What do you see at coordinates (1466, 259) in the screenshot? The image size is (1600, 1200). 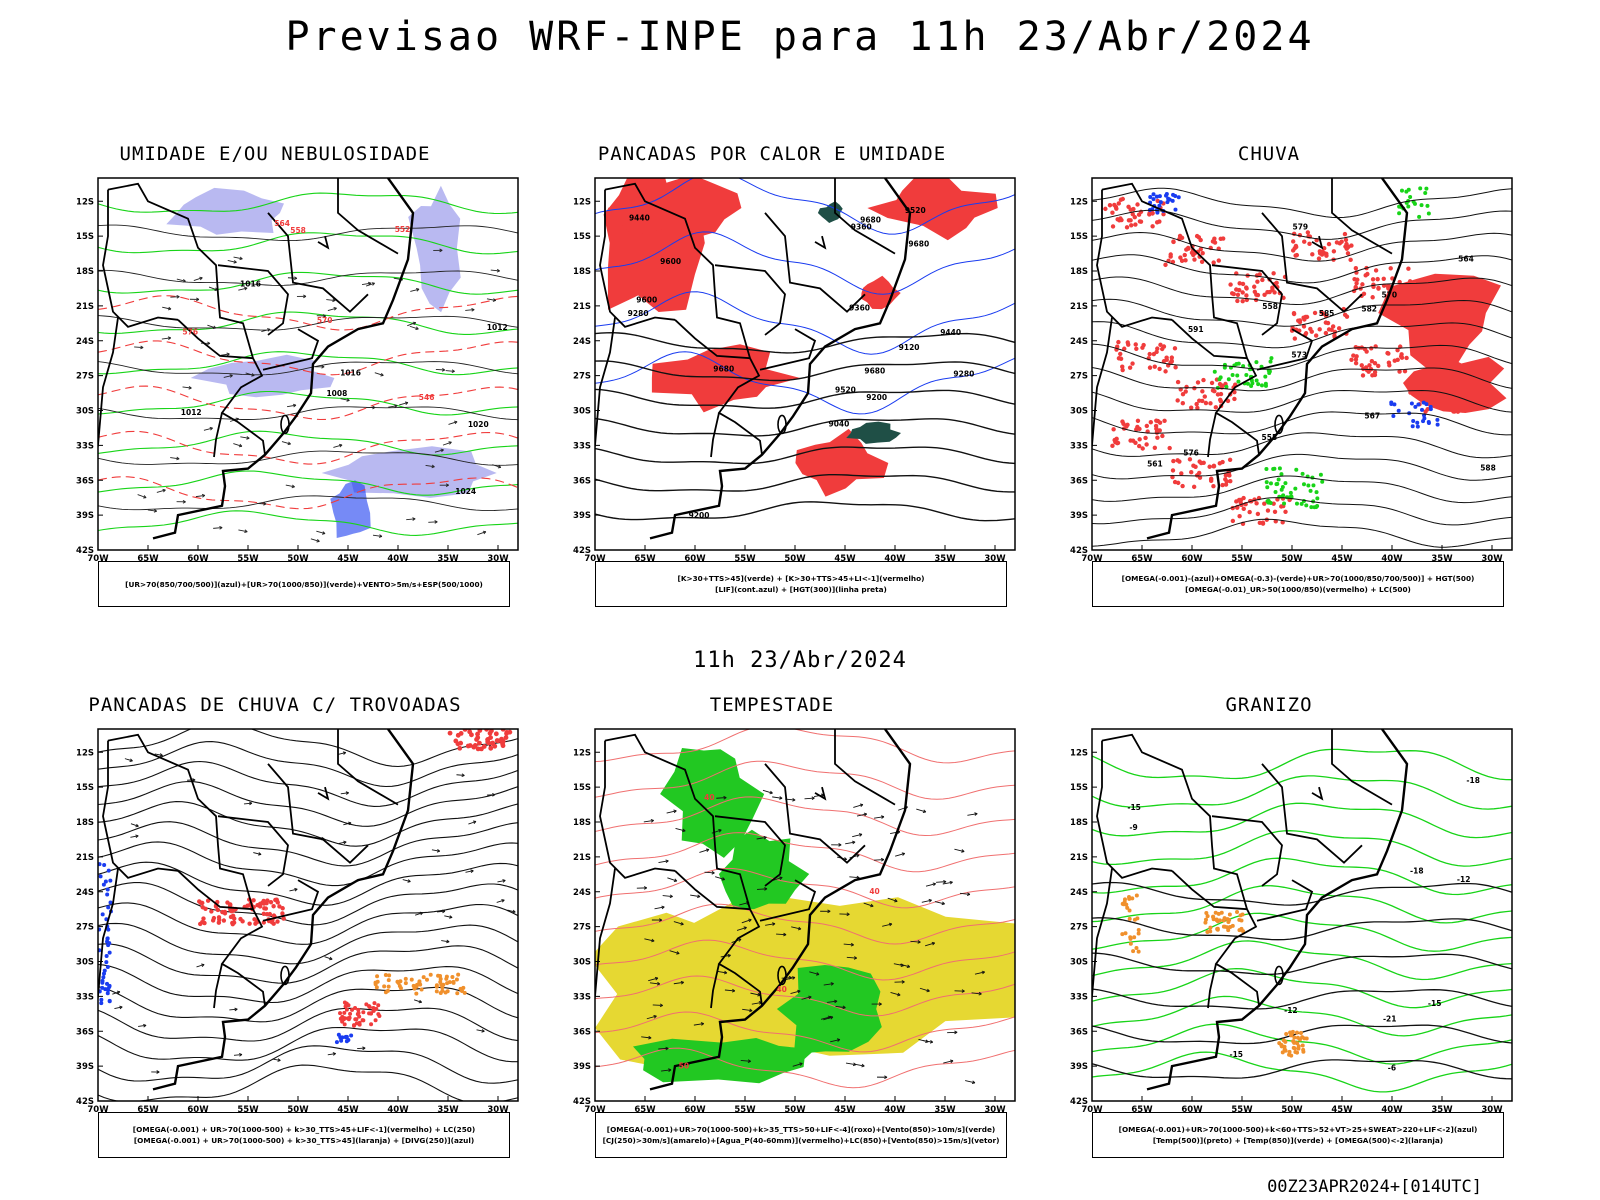 I see `contour-label: 564` at bounding box center [1466, 259].